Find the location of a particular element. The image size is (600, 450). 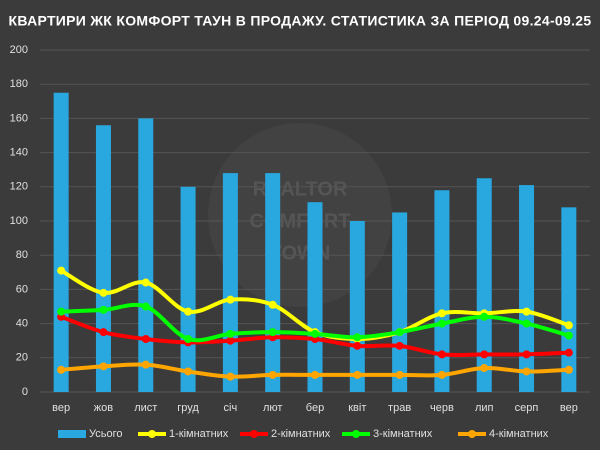

y-tick-label: 60 is located at coordinates (22, 289).